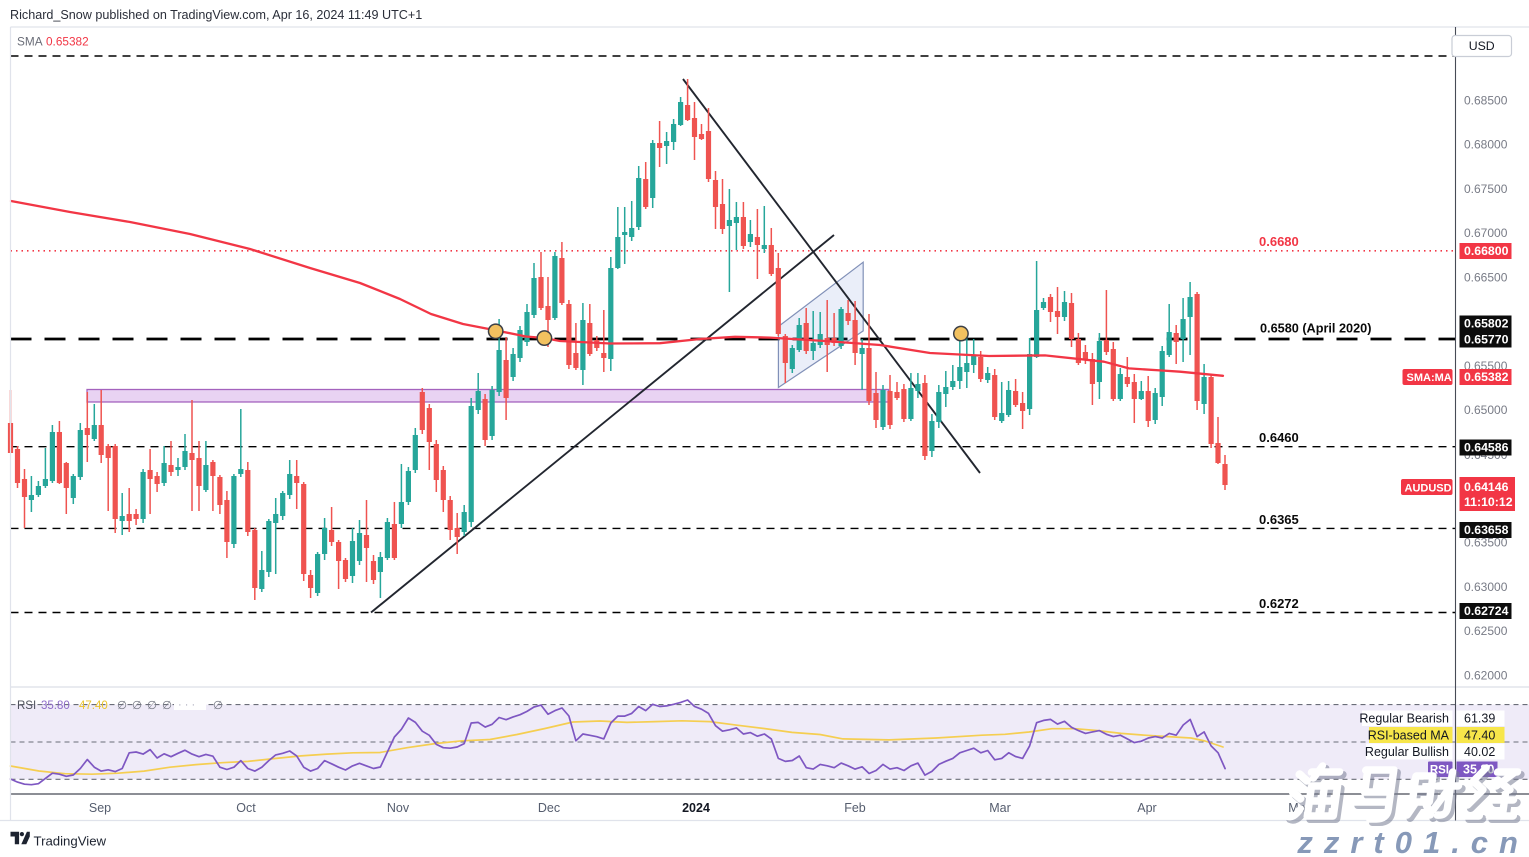 The image size is (1529, 857). I want to click on svg-text: RSI-based MA, so click(1409, 736).